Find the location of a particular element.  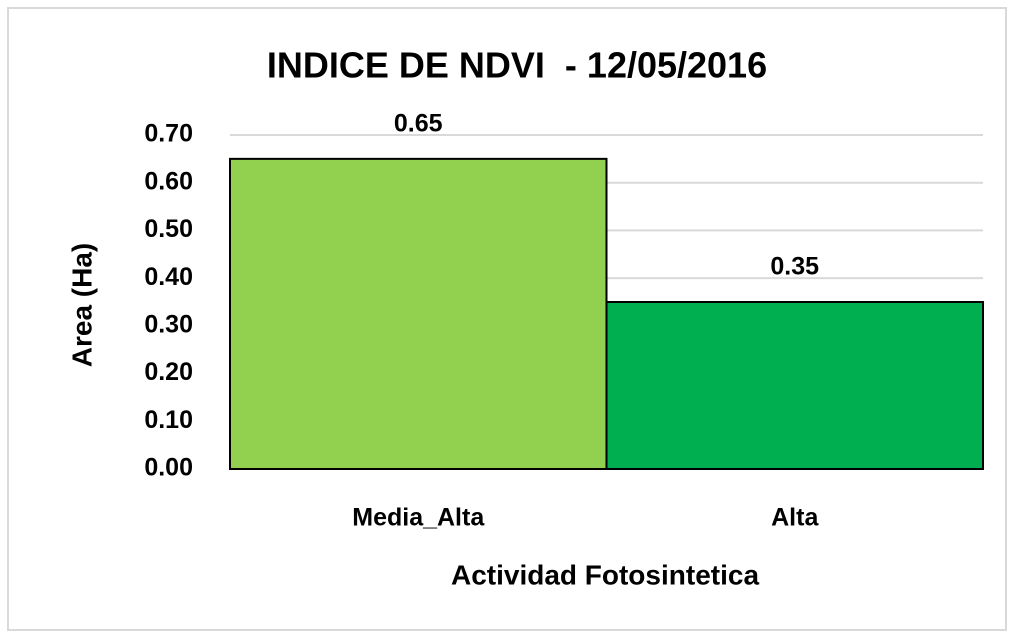

y-tick-label: 0.60 is located at coordinates (168, 181).